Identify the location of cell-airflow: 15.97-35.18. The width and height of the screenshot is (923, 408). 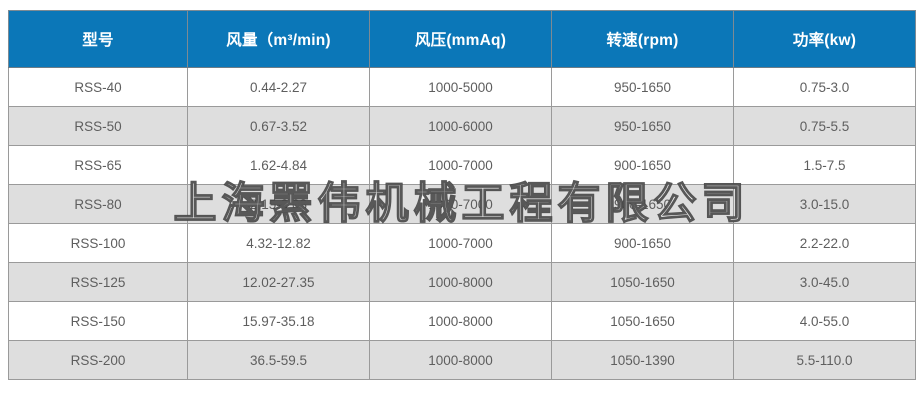
(278, 321).